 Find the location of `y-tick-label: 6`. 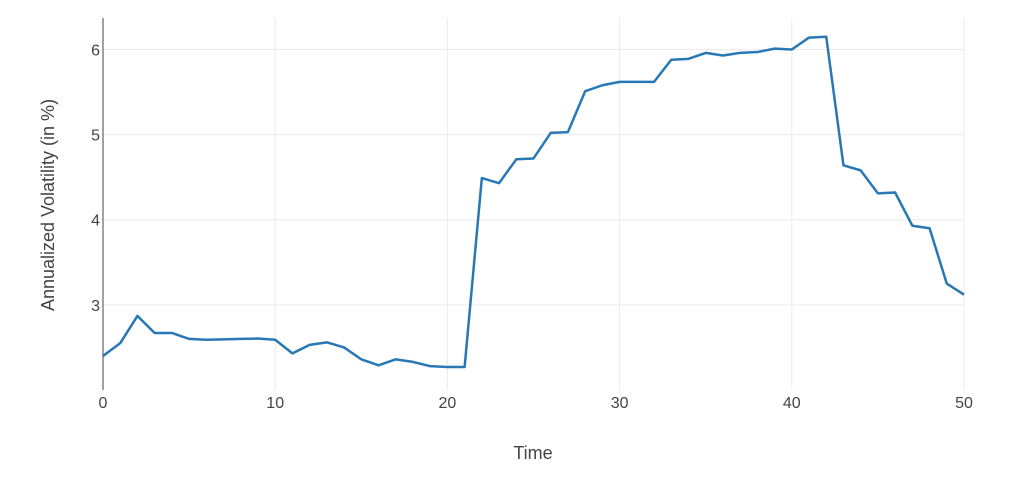

y-tick-label: 6 is located at coordinates (95, 50).